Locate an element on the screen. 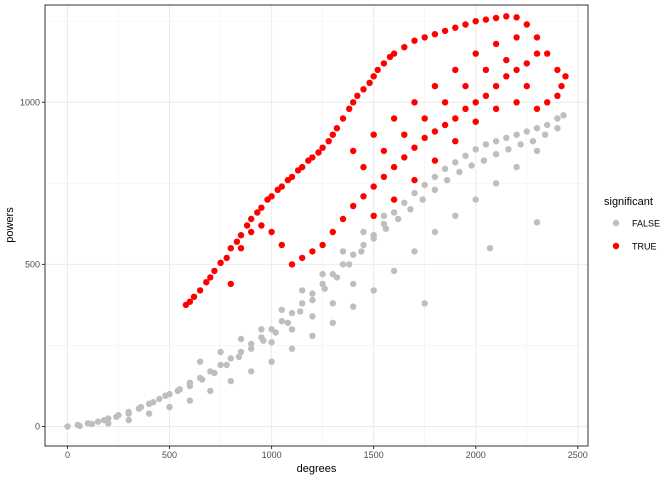  x-tick-label: 500 is located at coordinates (169, 455).